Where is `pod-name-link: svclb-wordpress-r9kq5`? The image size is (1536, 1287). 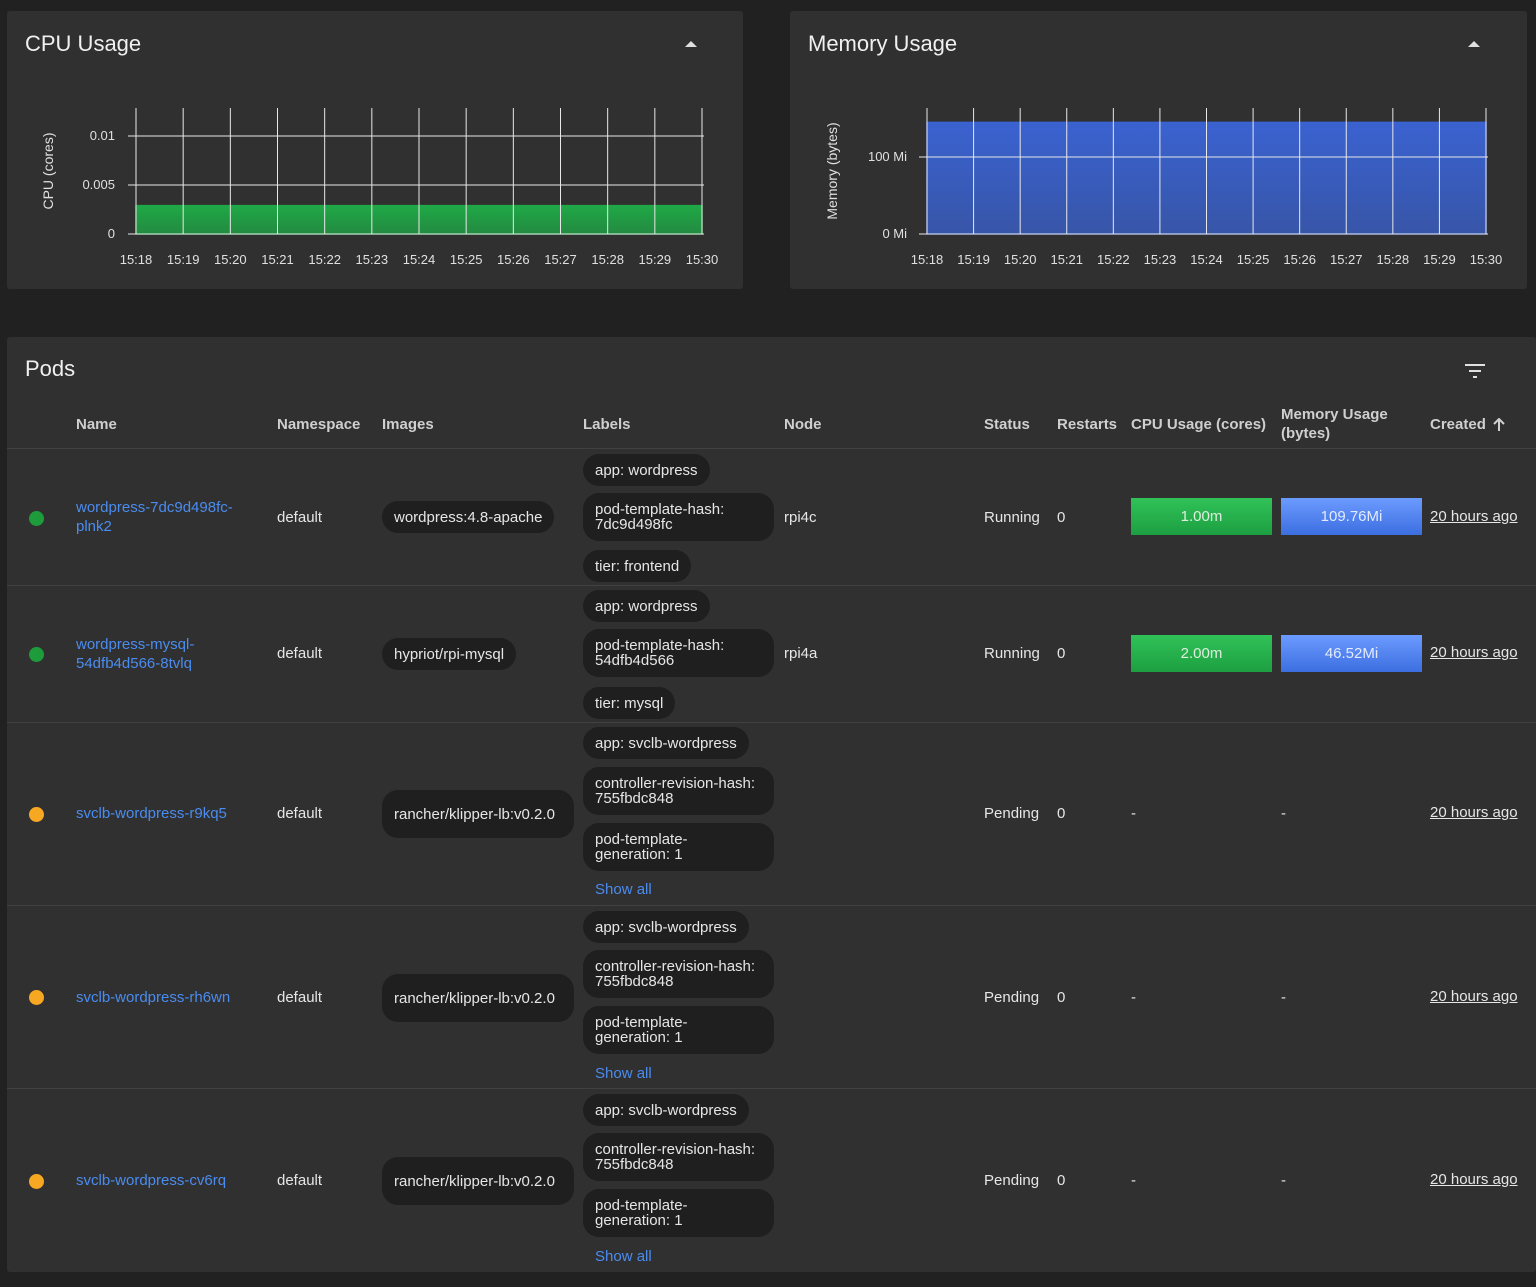 pod-name-link: svclb-wordpress-r9kq5 is located at coordinates (151, 813).